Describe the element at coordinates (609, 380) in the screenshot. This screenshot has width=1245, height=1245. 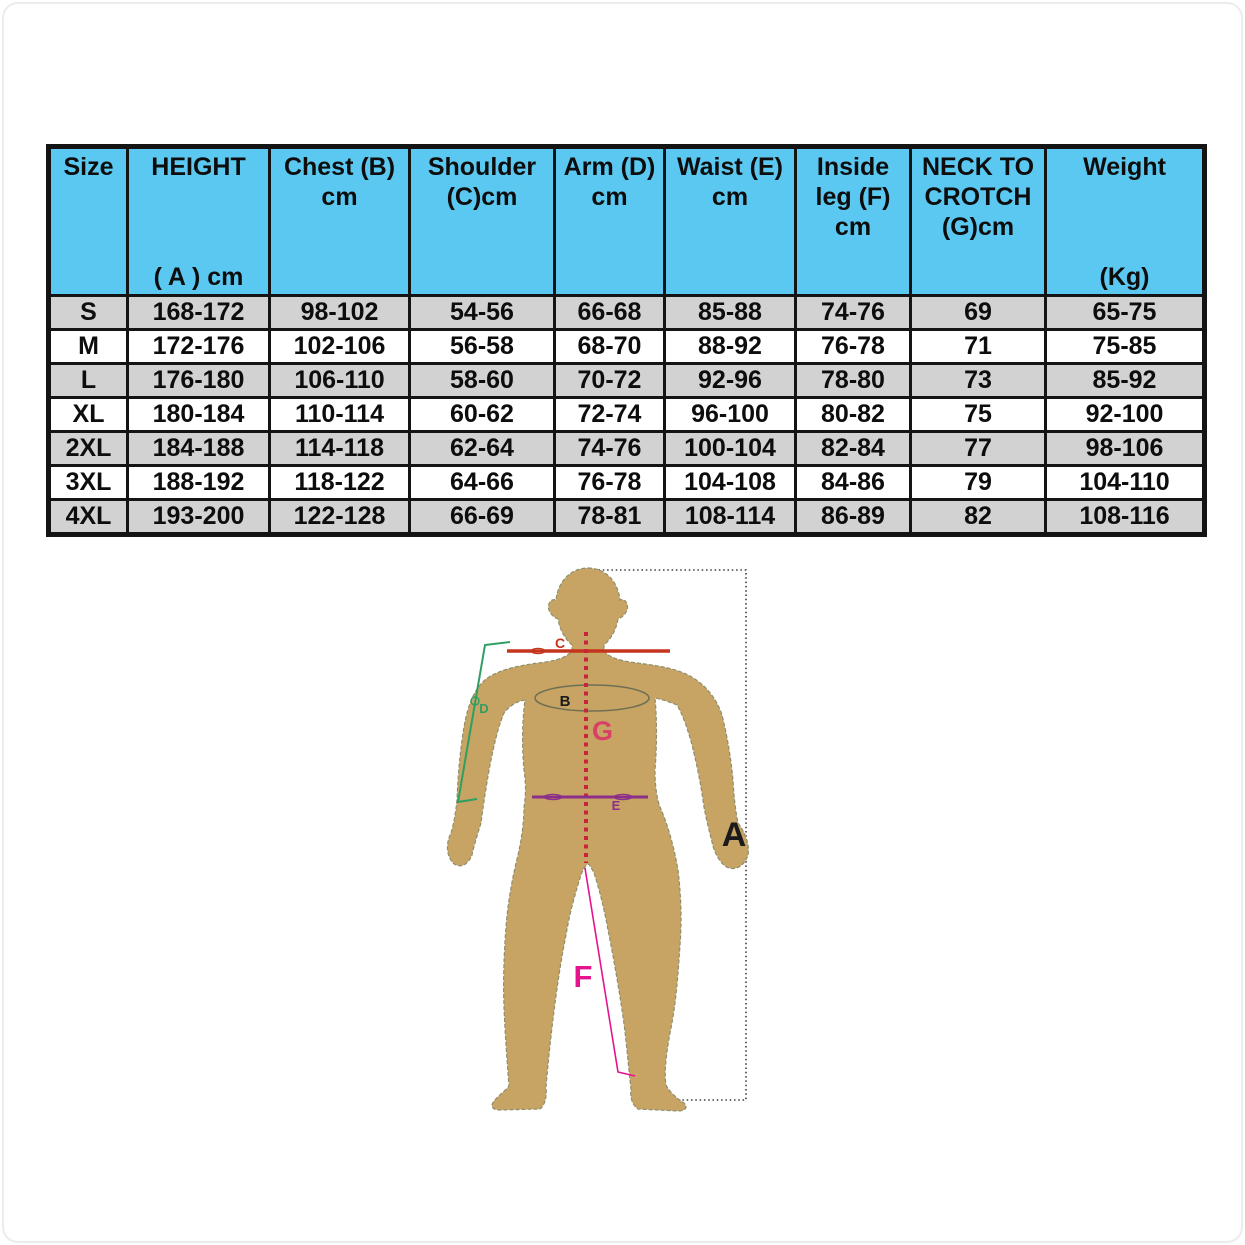
I see `cell-arm: 70-72` at that location.